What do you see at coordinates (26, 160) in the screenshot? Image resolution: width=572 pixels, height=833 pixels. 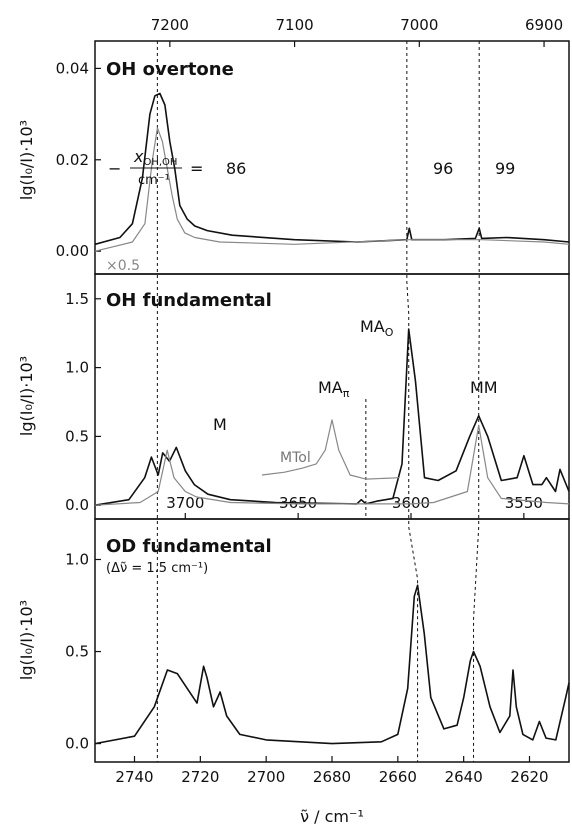 I see `y-label-overtone: lg(I₀/I)·10³` at bounding box center [26, 160].